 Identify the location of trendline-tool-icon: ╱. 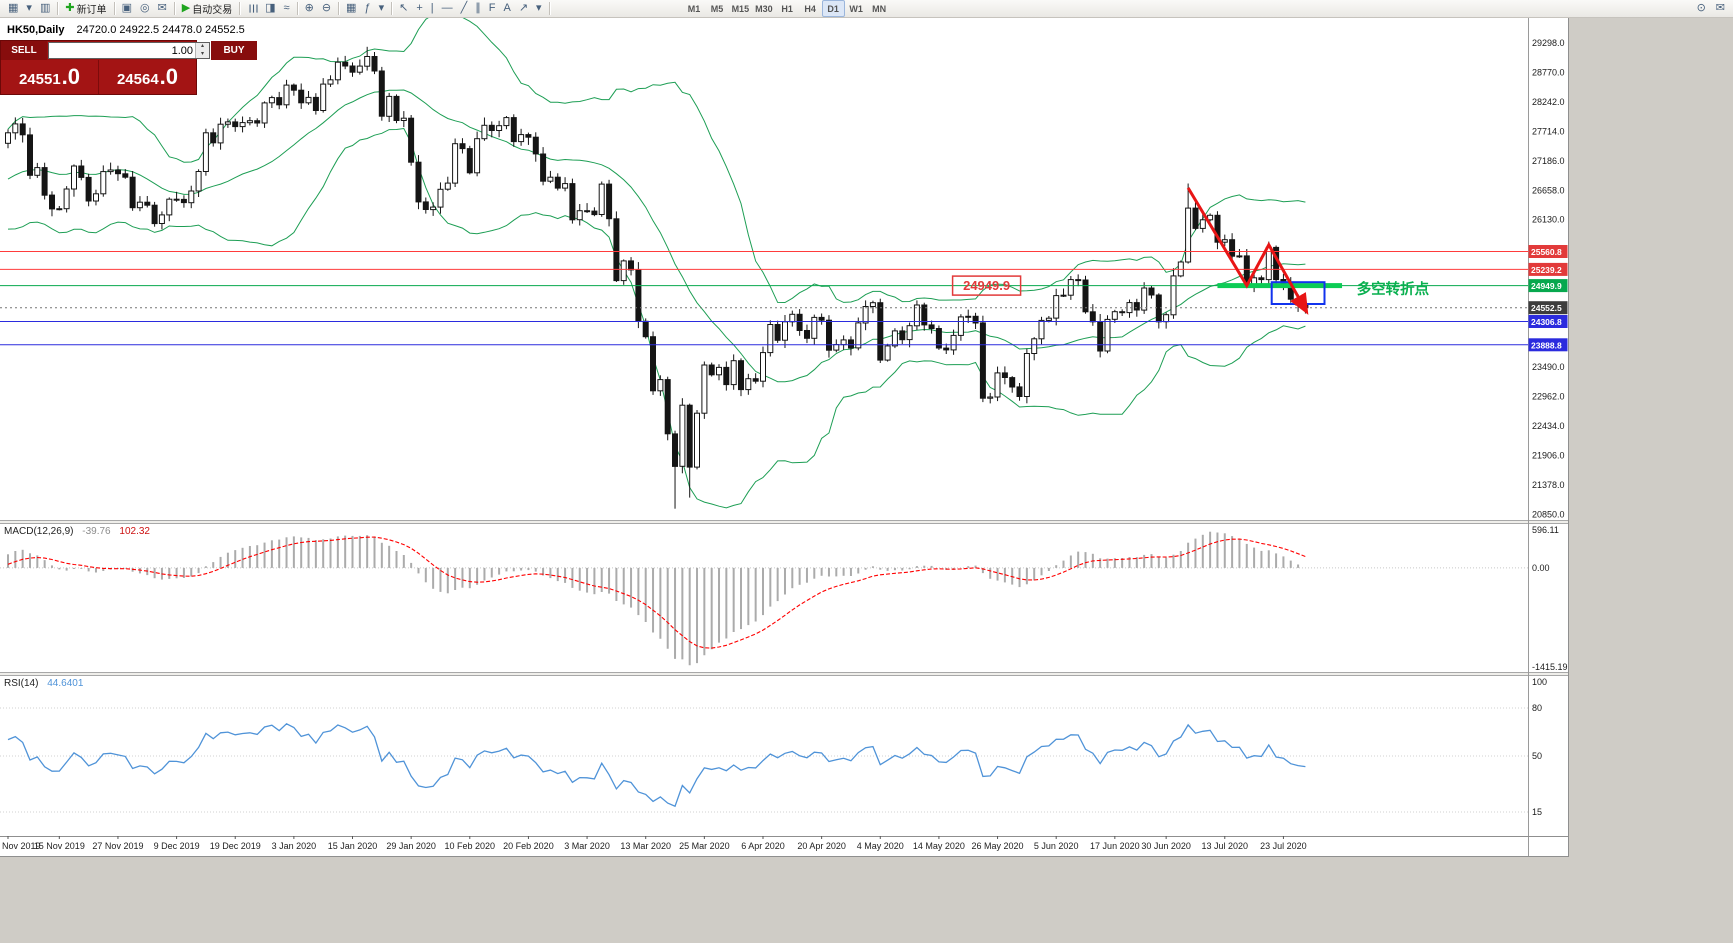
(464, 8).